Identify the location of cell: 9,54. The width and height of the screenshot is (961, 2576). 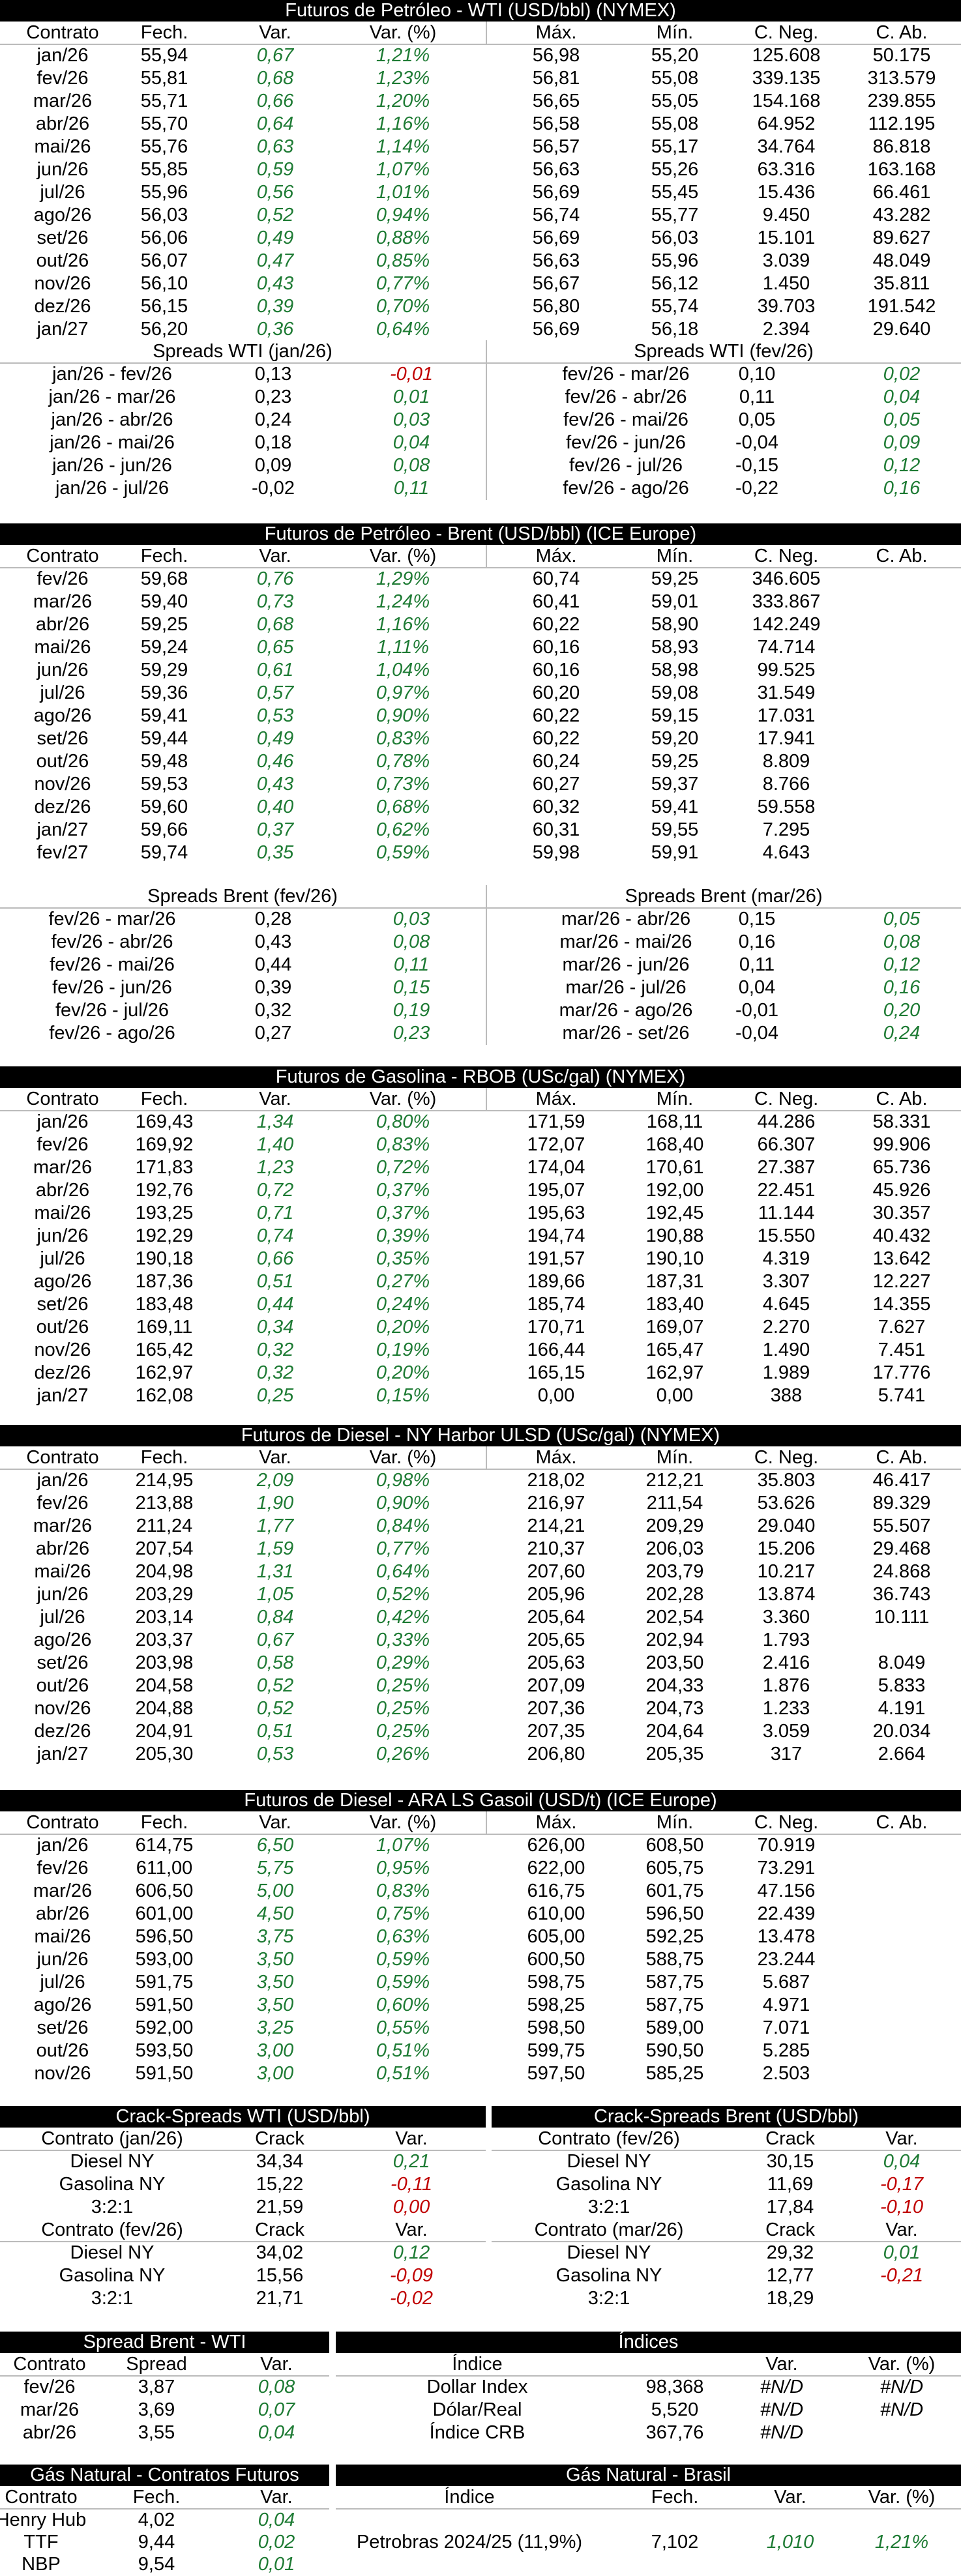
(156, 2564).